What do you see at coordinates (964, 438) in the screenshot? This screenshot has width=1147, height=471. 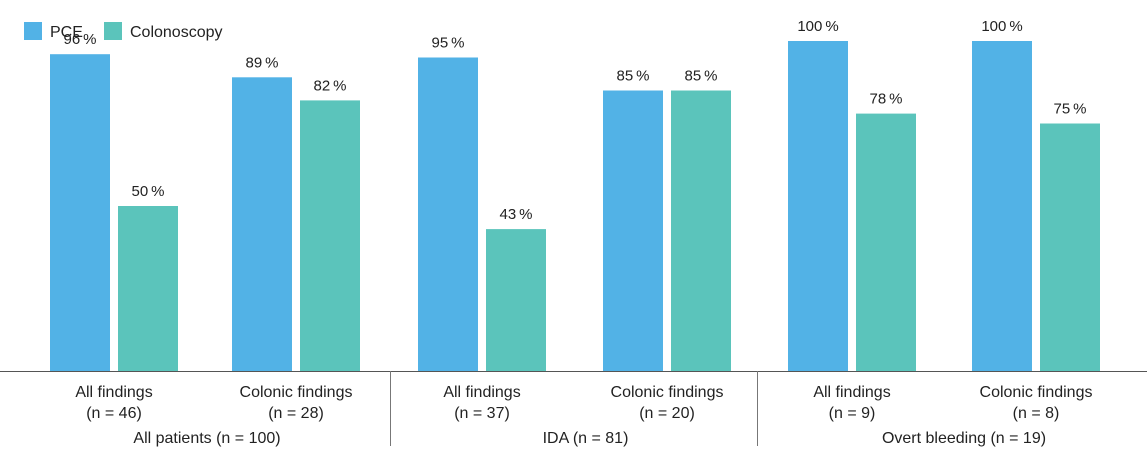 I see `group-label-3: Overt bleeding (n = 19)` at bounding box center [964, 438].